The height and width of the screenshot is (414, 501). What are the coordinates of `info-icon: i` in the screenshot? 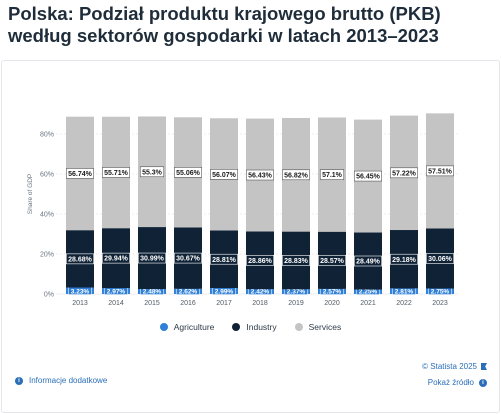 It's located at (19, 380).